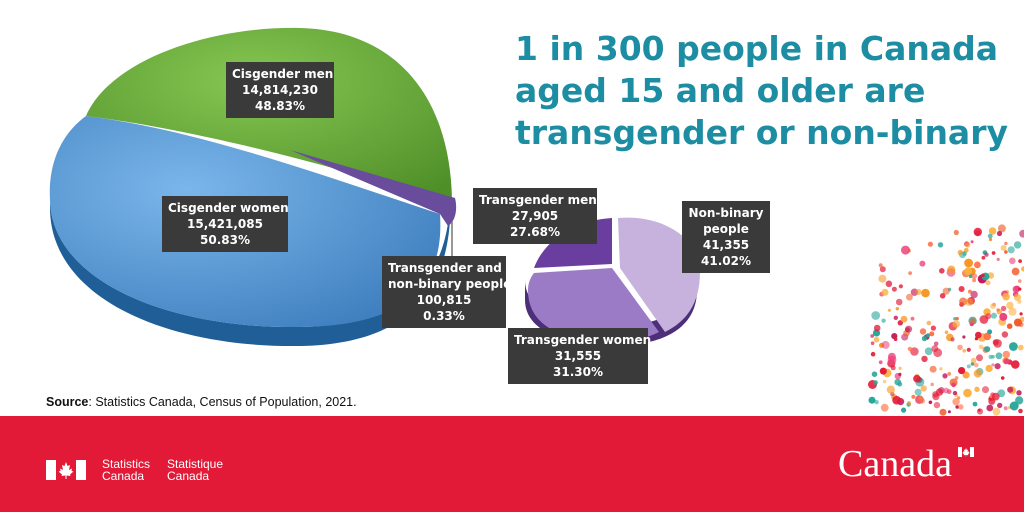 The width and height of the screenshot is (1024, 512). What do you see at coordinates (726, 237) in the screenshot?
I see `data-label-non-binary-people: Non-binary people 41,355 41.02%` at bounding box center [726, 237].